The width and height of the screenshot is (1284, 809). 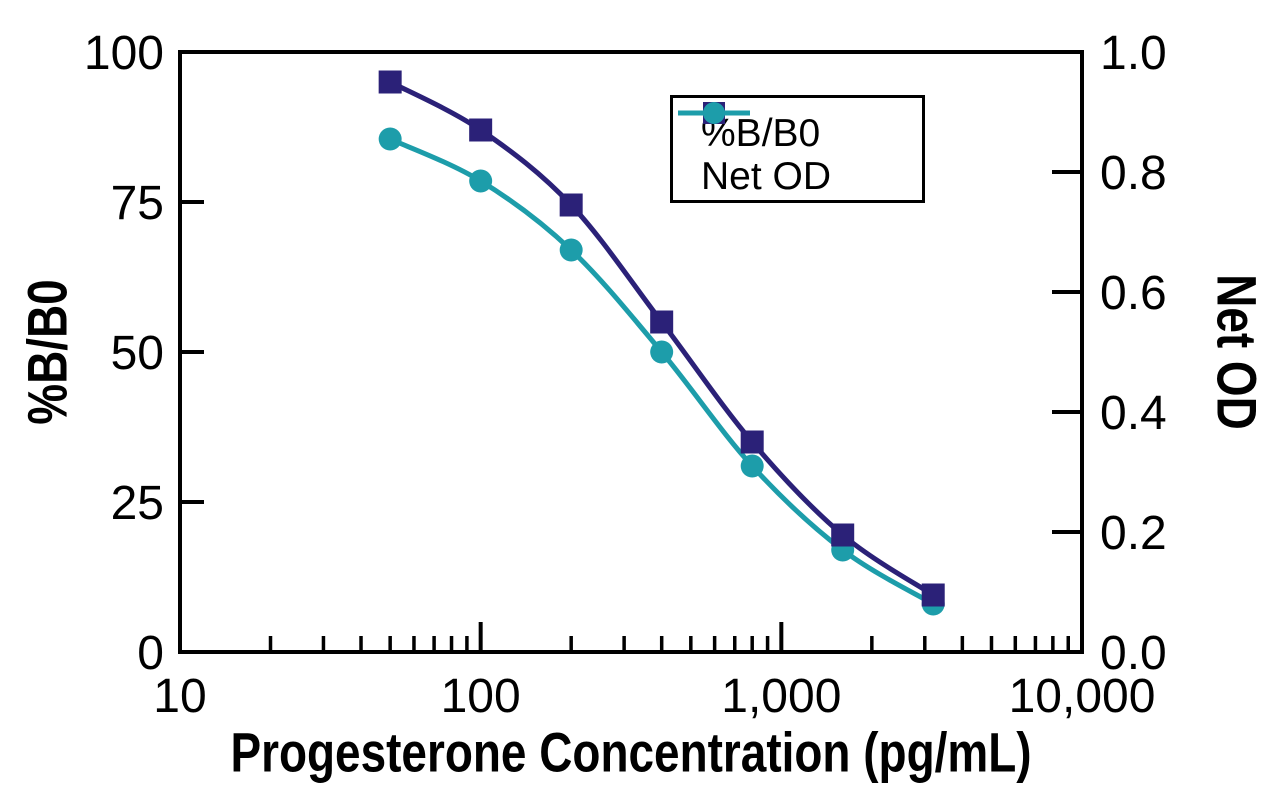 I want to click on legend-circle-marker-icon, so click(x=714, y=113).